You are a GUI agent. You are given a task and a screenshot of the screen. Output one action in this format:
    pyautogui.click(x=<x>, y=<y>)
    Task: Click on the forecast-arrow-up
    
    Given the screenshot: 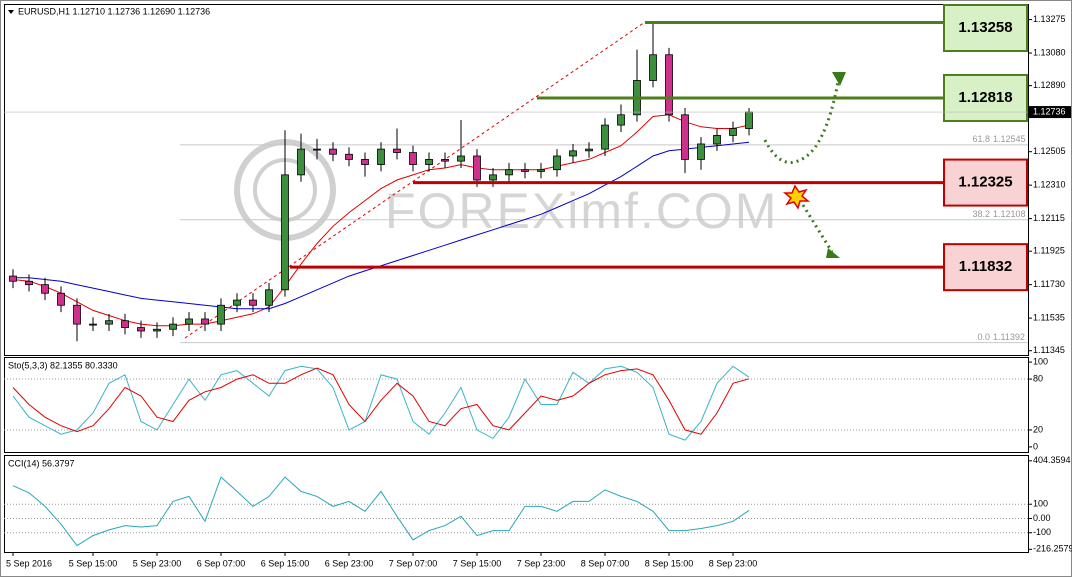 What is the action you would take?
    pyautogui.click(x=801, y=122)
    